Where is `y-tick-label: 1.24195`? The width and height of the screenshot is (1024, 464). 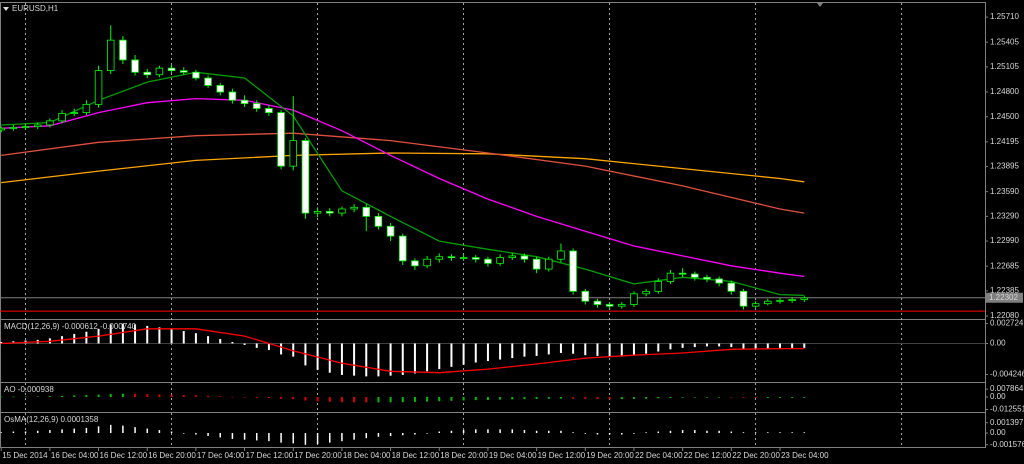
y-tick-label: 1.24195 is located at coordinates (1004, 141).